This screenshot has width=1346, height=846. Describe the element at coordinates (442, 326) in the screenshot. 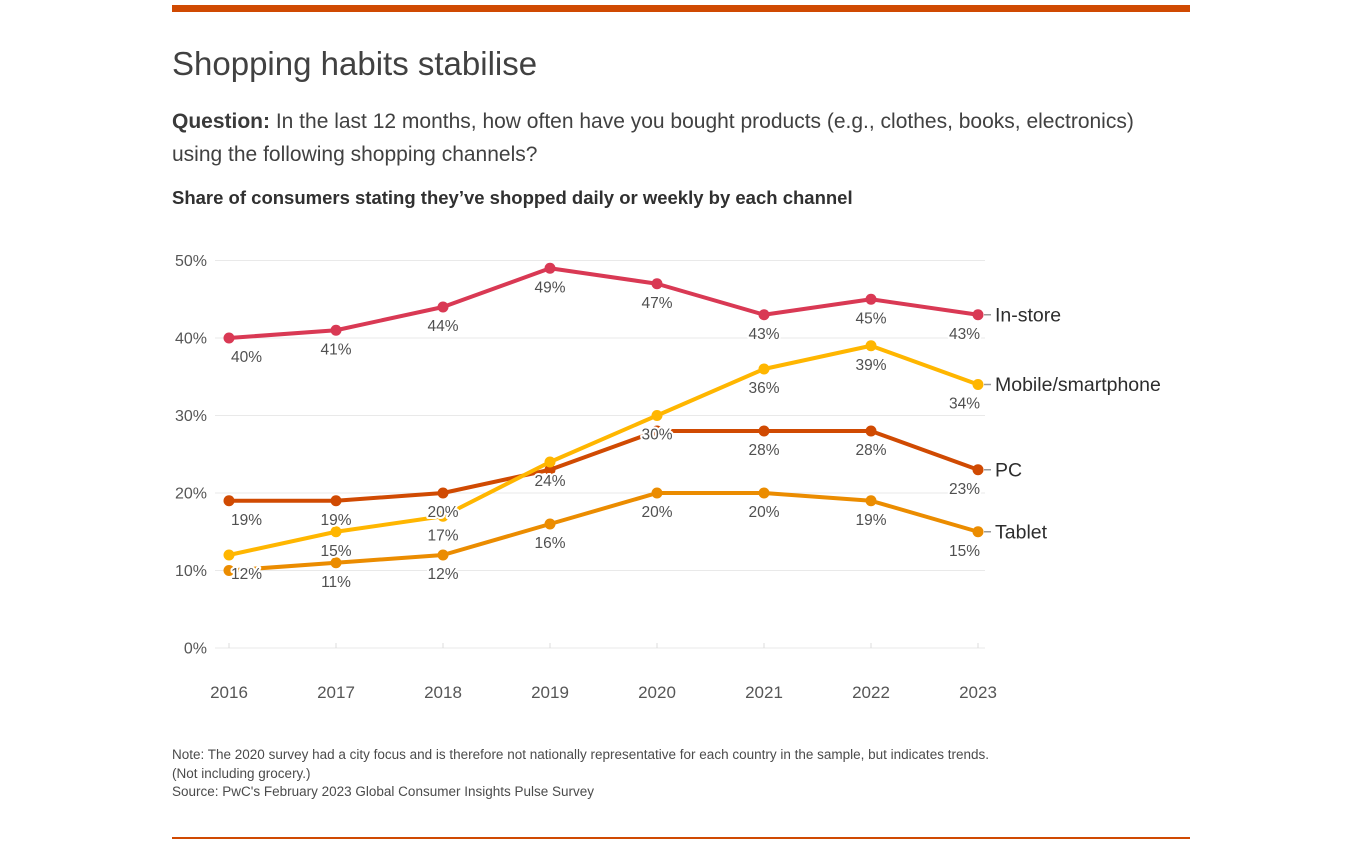

I see `value-label-in-store: 44%` at that location.